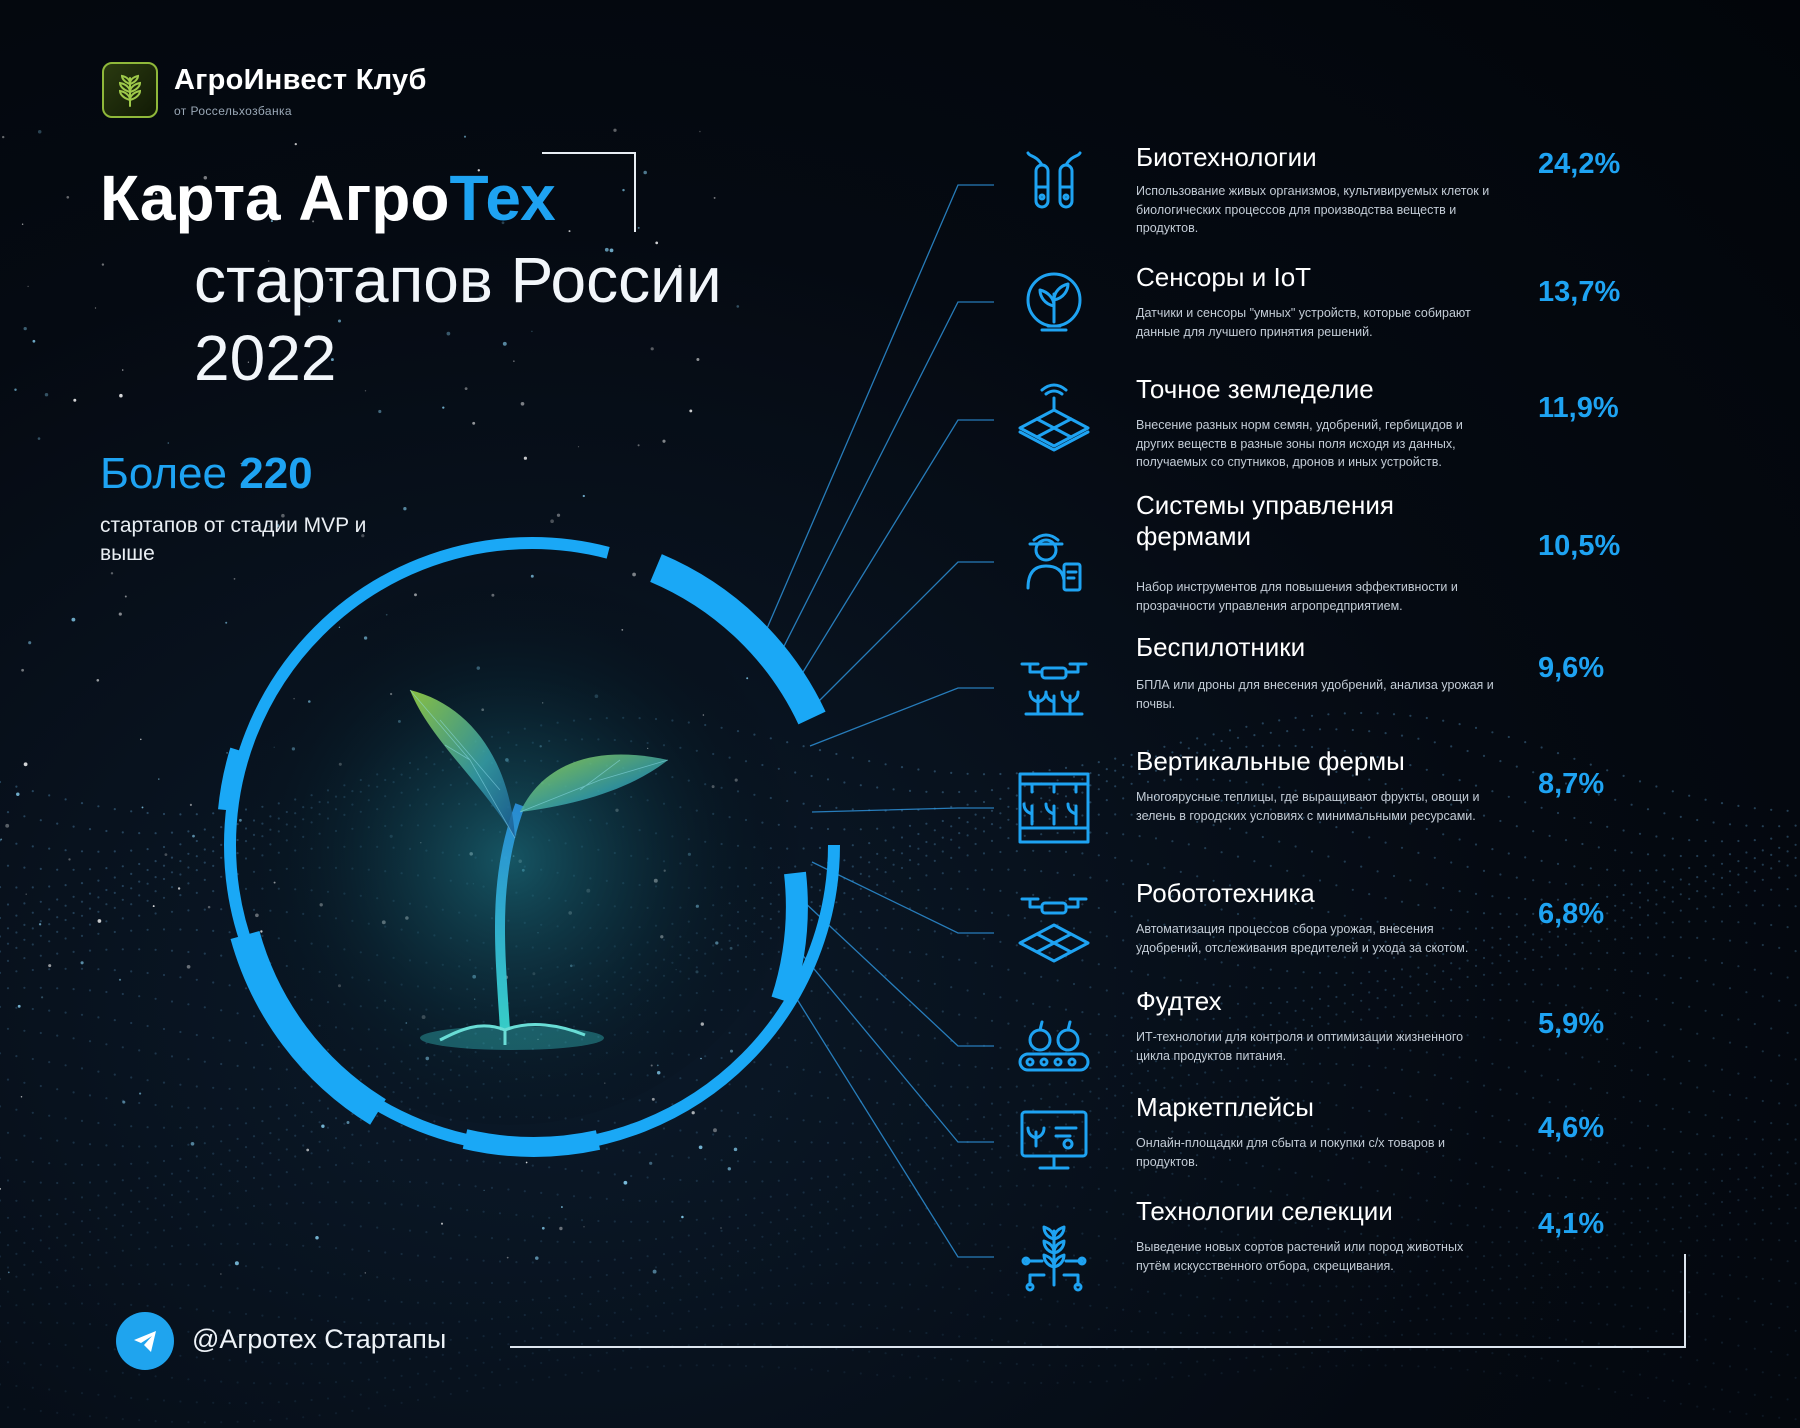 This screenshot has width=1800, height=1428. Describe the element at coordinates (275, 198) in the screenshot. I see `title-part1: Карта Агро` at that location.